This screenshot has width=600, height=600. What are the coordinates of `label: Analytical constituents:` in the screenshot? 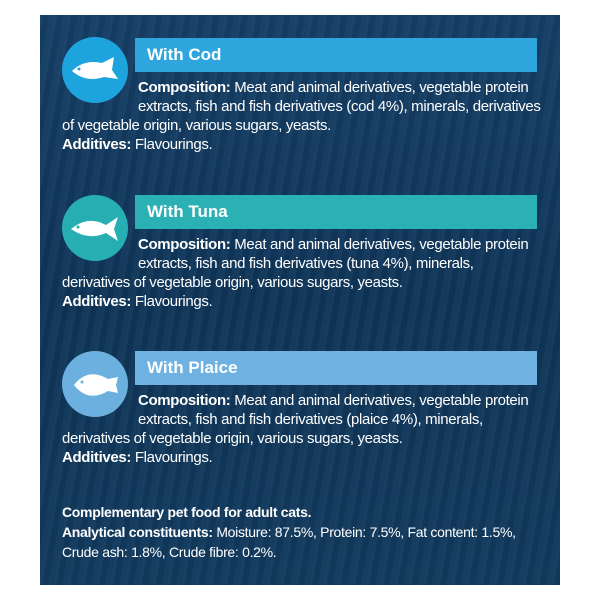 It's located at (137, 532).